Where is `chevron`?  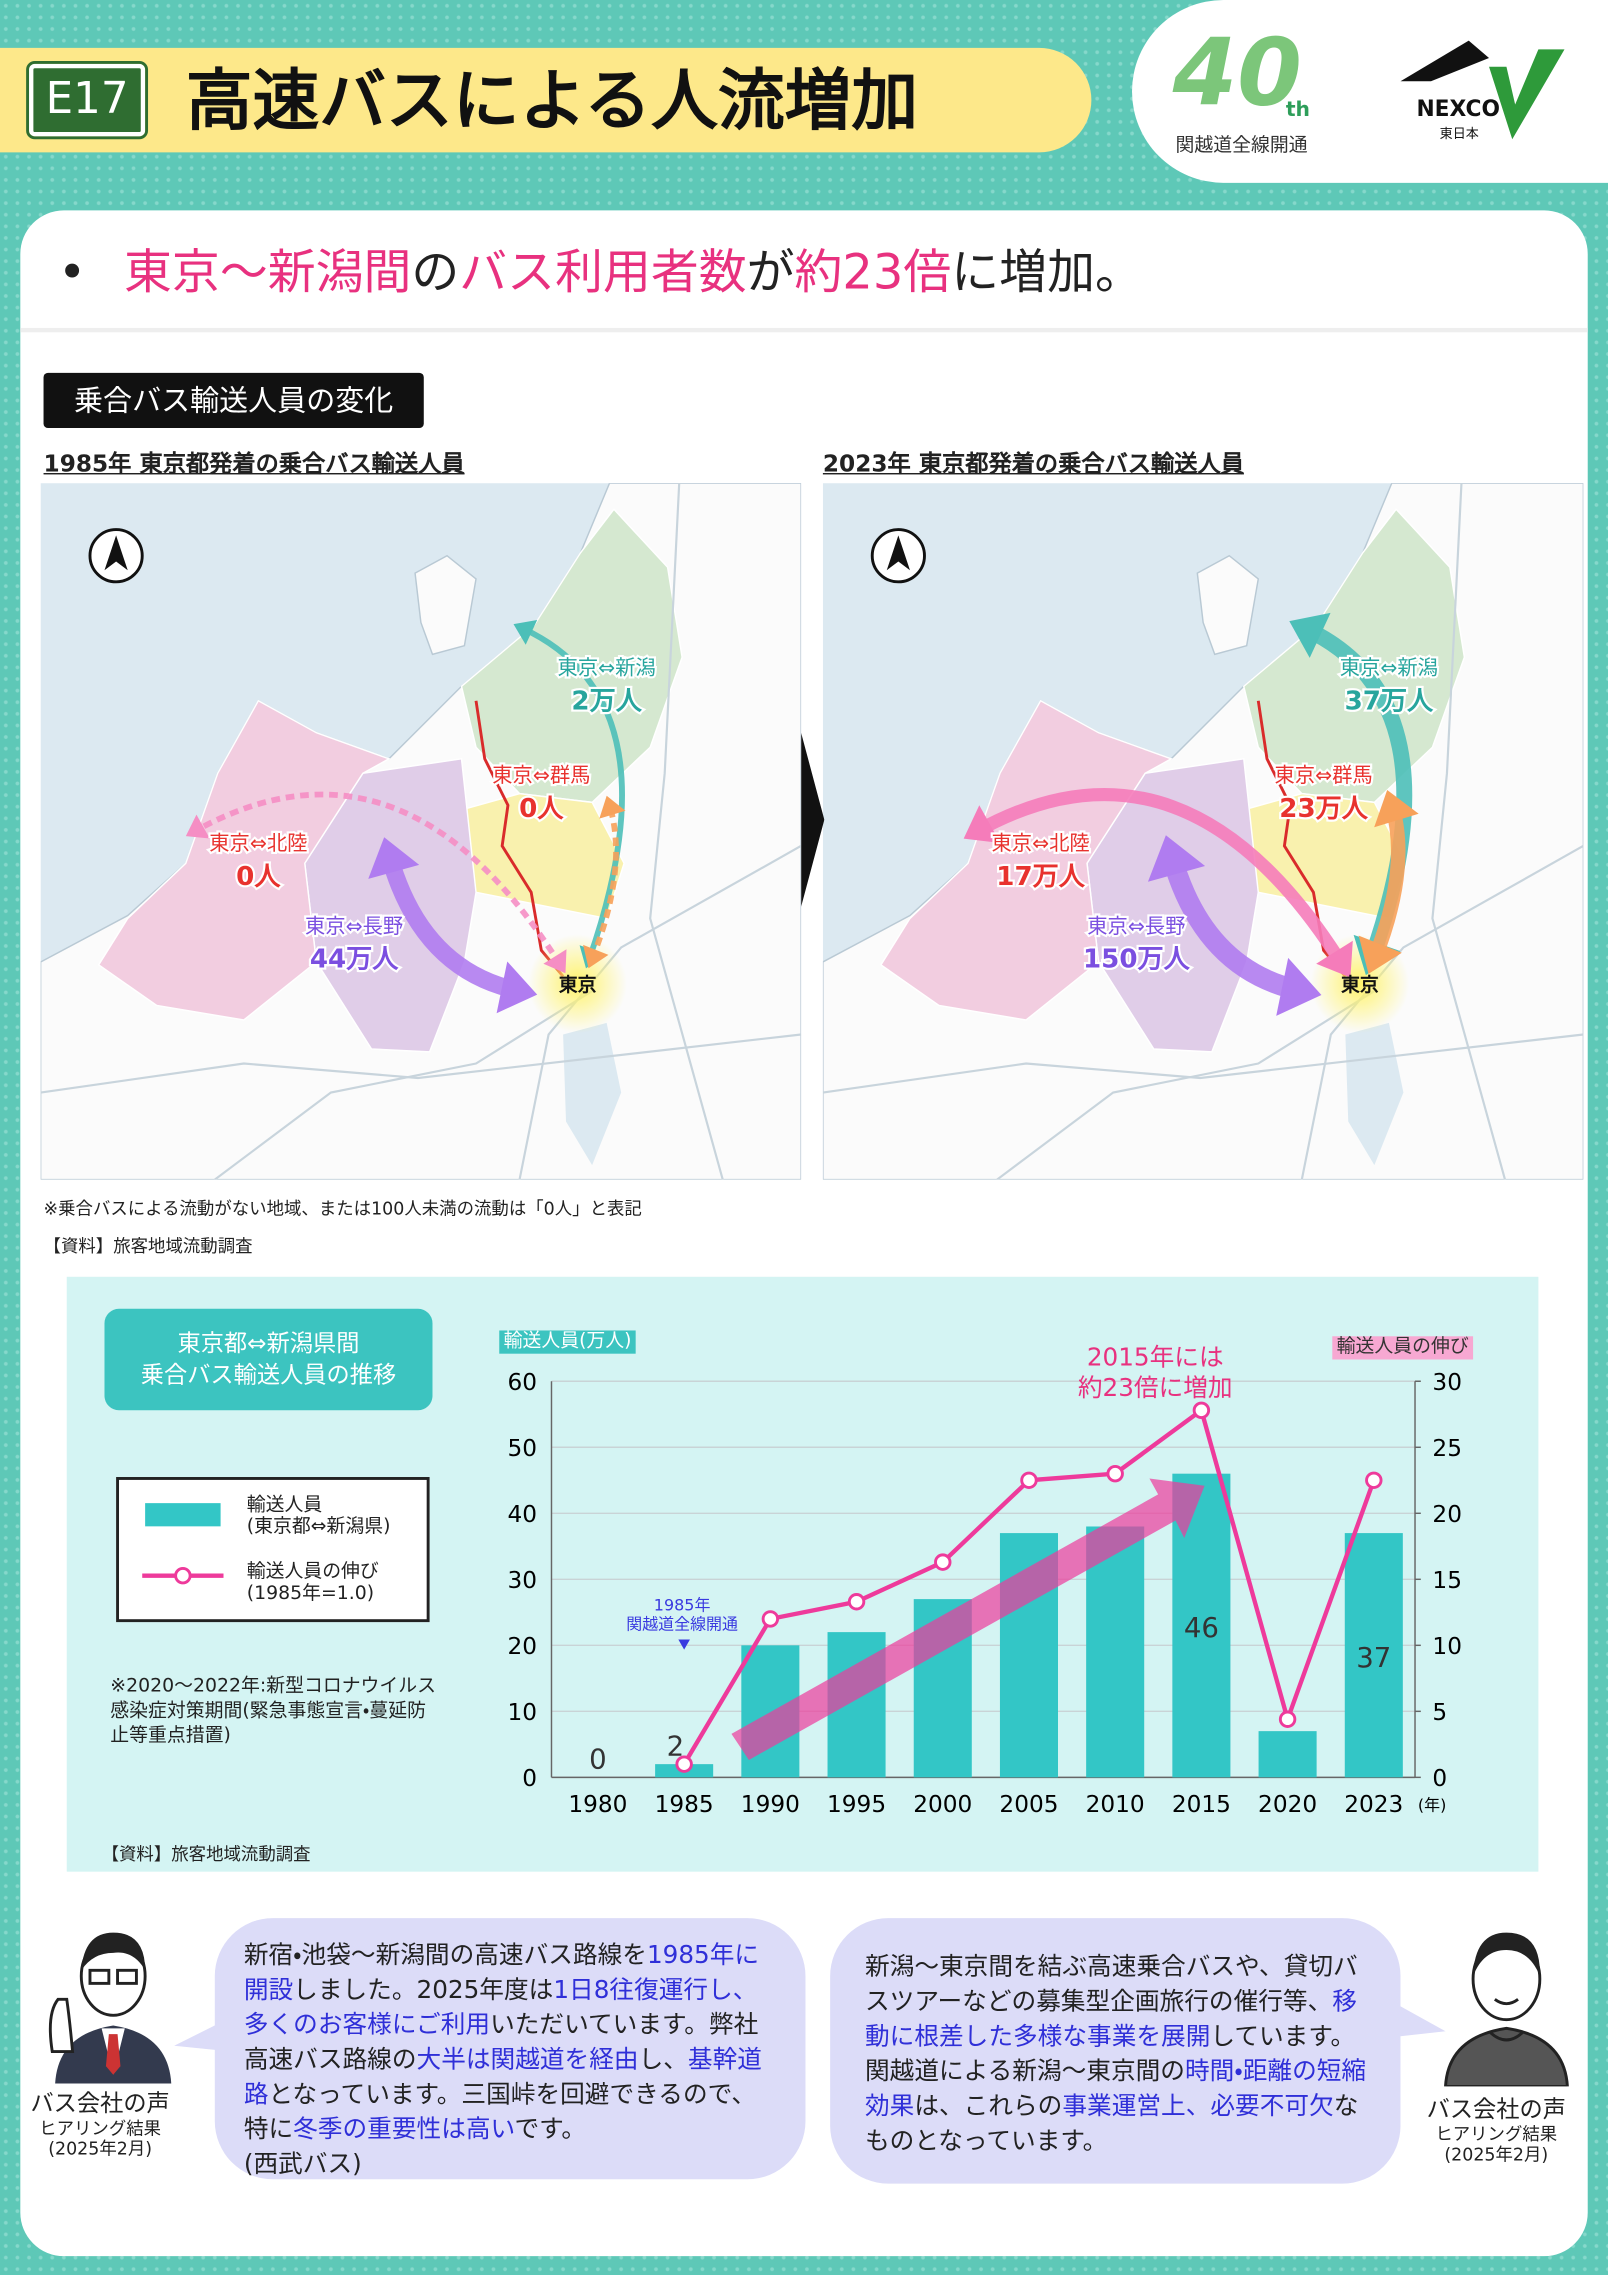
chevron is located at coordinates (813, 819).